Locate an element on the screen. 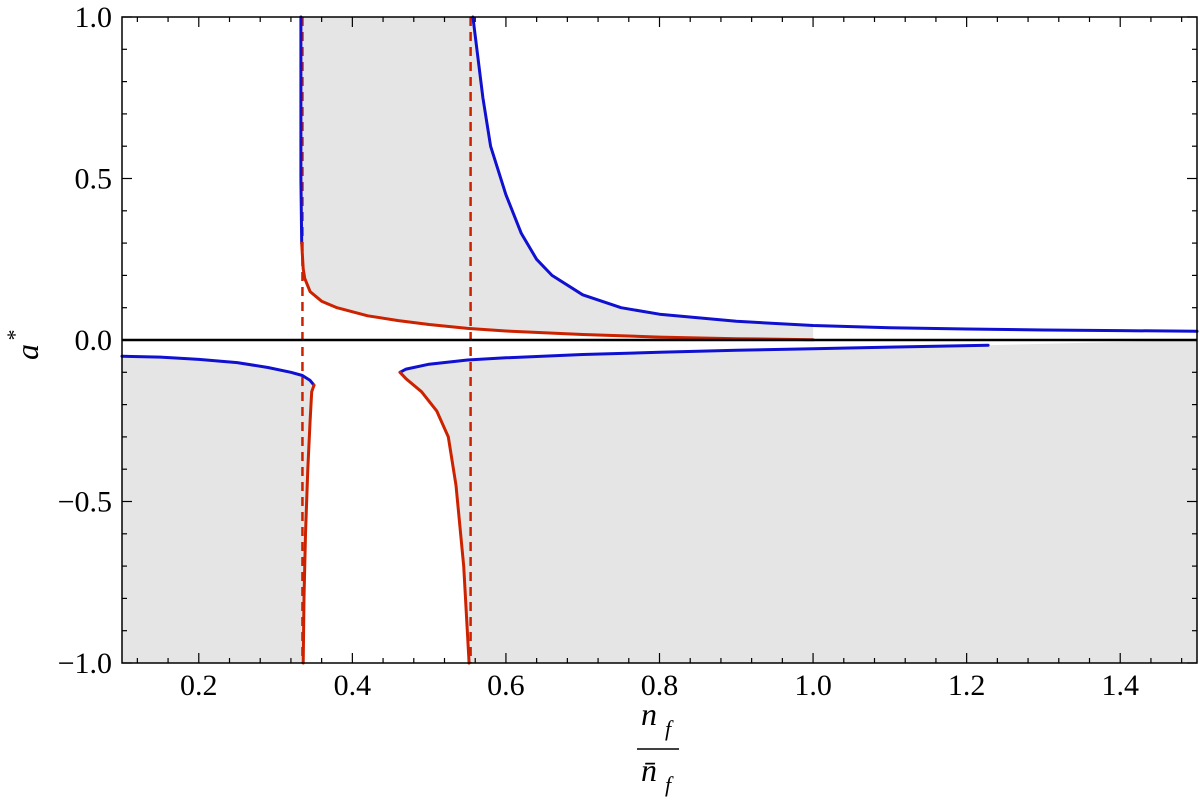 This screenshot has height=802, width=1200. y-tick-label: 0.5 is located at coordinates (94, 179).